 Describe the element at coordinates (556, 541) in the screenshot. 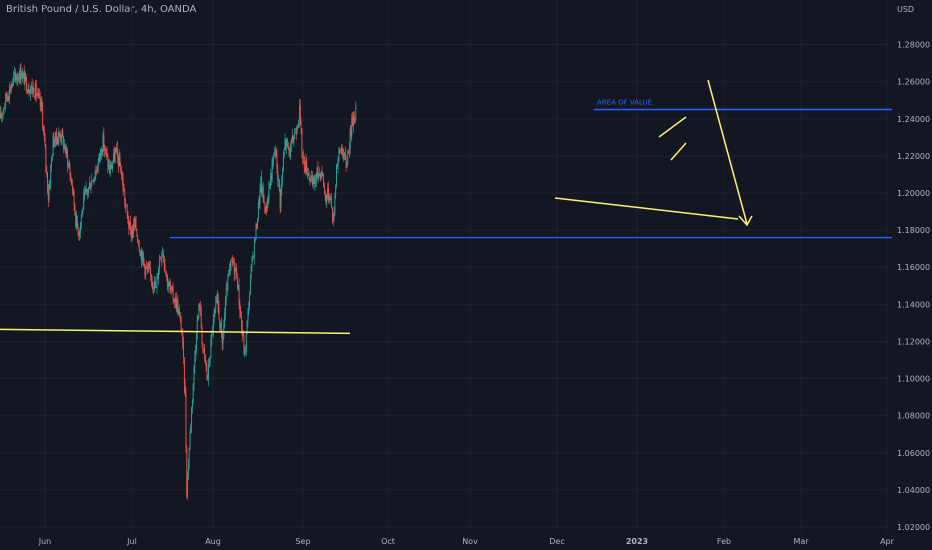

I see `time-tick-label: Dec` at that location.